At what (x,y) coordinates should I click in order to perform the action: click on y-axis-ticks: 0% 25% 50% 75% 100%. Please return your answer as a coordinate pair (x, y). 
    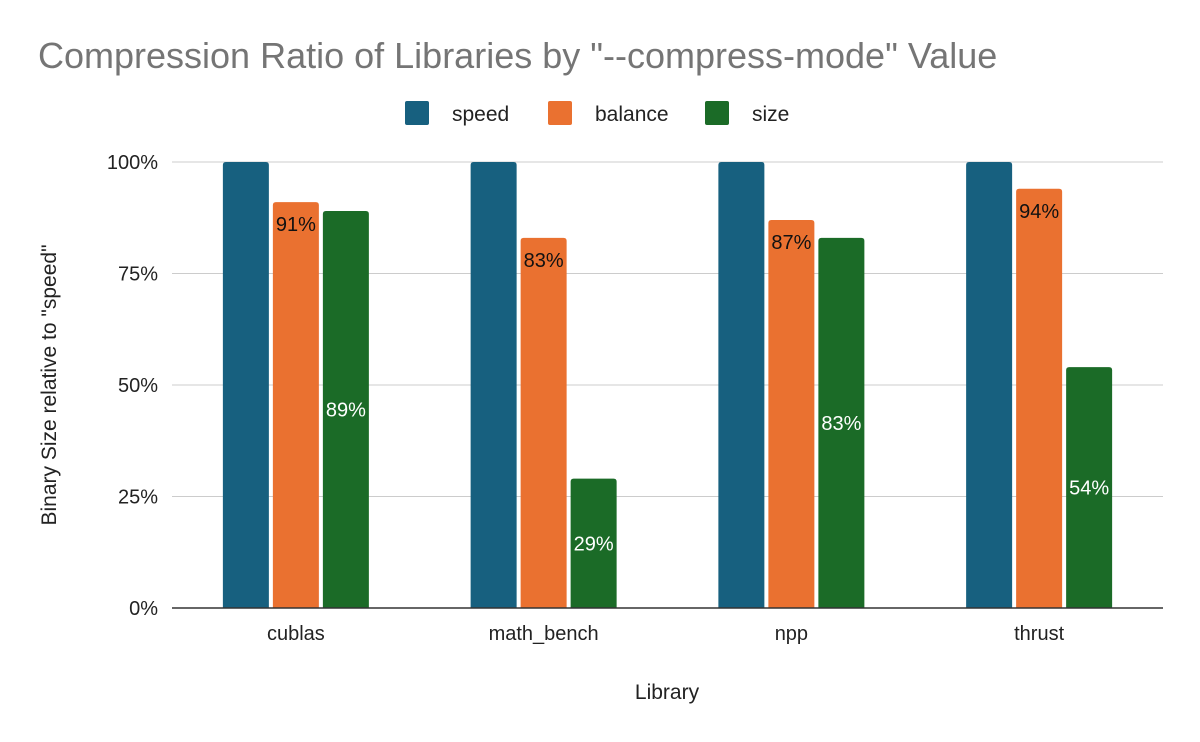
    Looking at the image, I should click on (132, 386).